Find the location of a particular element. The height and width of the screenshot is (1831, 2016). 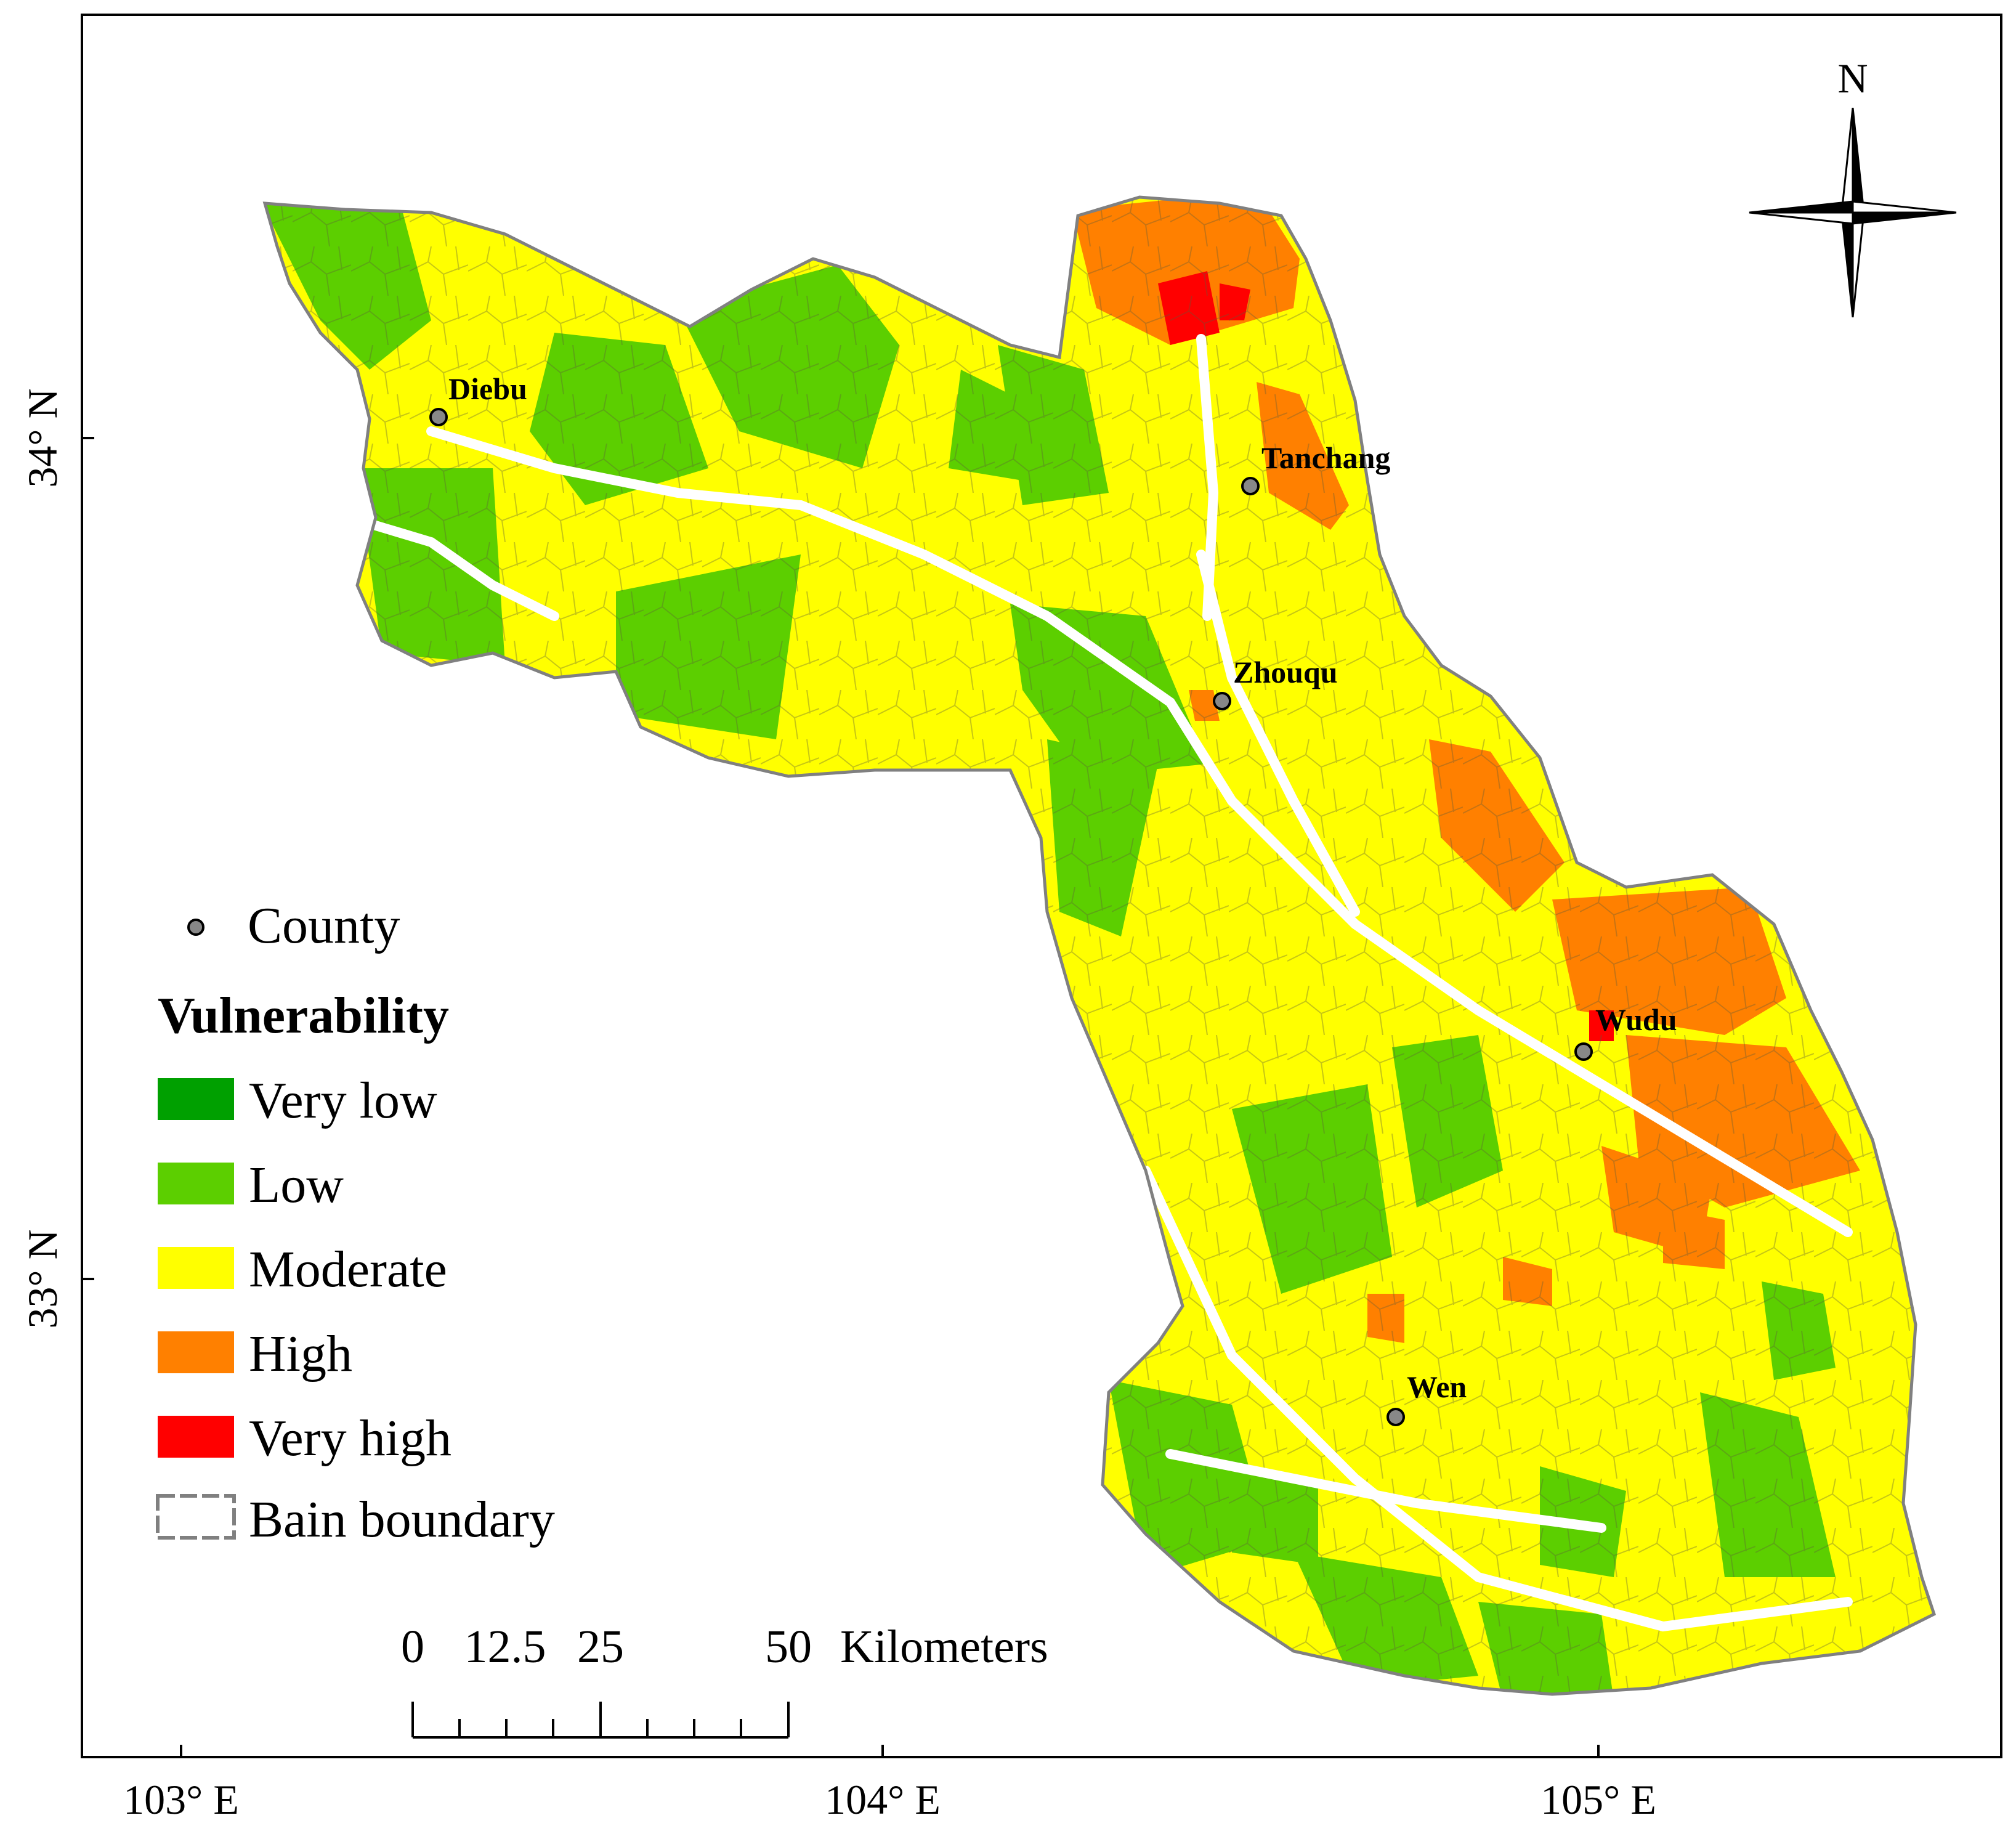

legend-swatch-moderate is located at coordinates (196, 1268).